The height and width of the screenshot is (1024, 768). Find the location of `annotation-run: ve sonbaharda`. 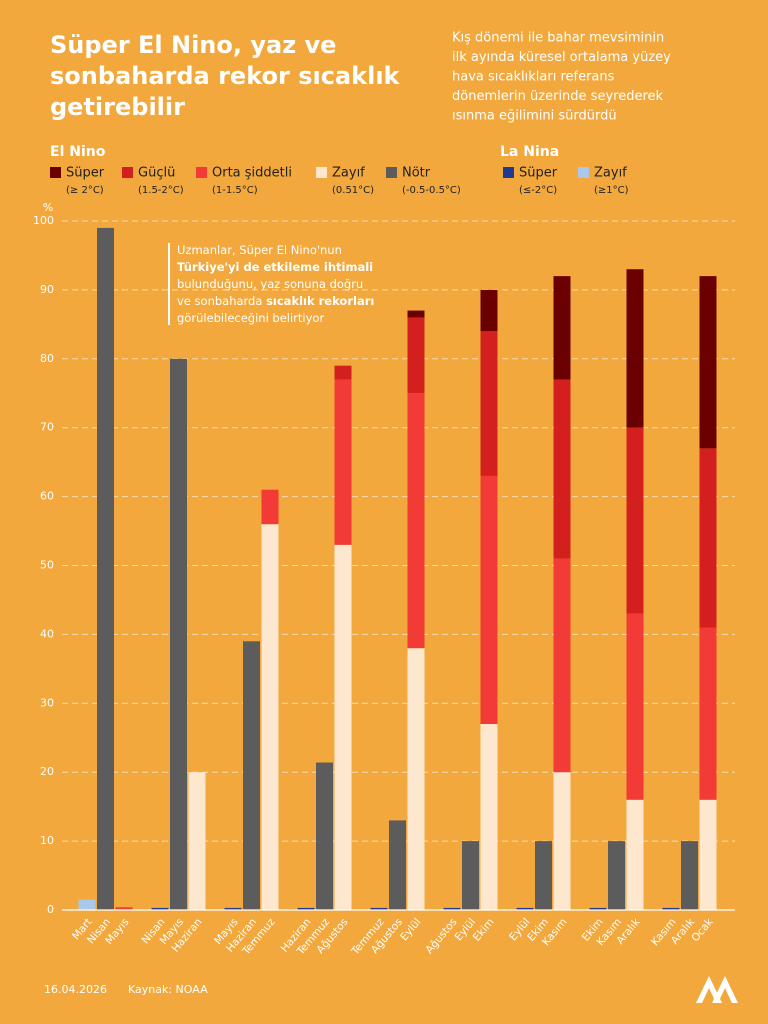

annotation-run: ve sonbaharda is located at coordinates (221, 301).